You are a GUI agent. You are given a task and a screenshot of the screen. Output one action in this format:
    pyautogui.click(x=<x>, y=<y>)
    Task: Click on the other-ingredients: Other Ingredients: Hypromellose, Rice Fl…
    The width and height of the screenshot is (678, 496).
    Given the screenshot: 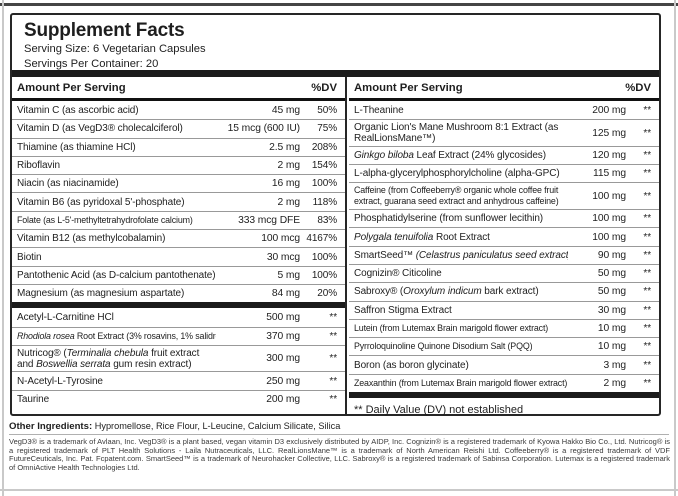 What is the action you would take?
    pyautogui.click(x=339, y=426)
    